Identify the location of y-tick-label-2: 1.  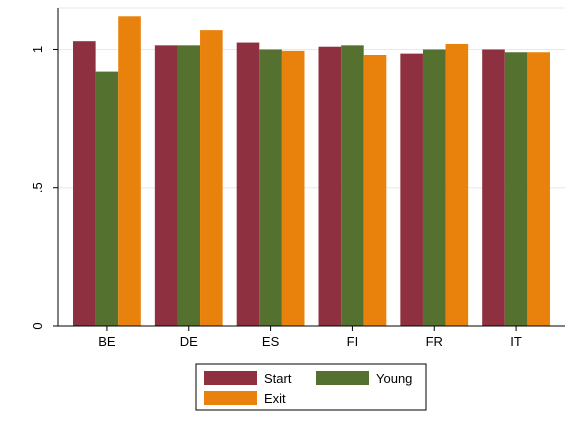
(37, 49).